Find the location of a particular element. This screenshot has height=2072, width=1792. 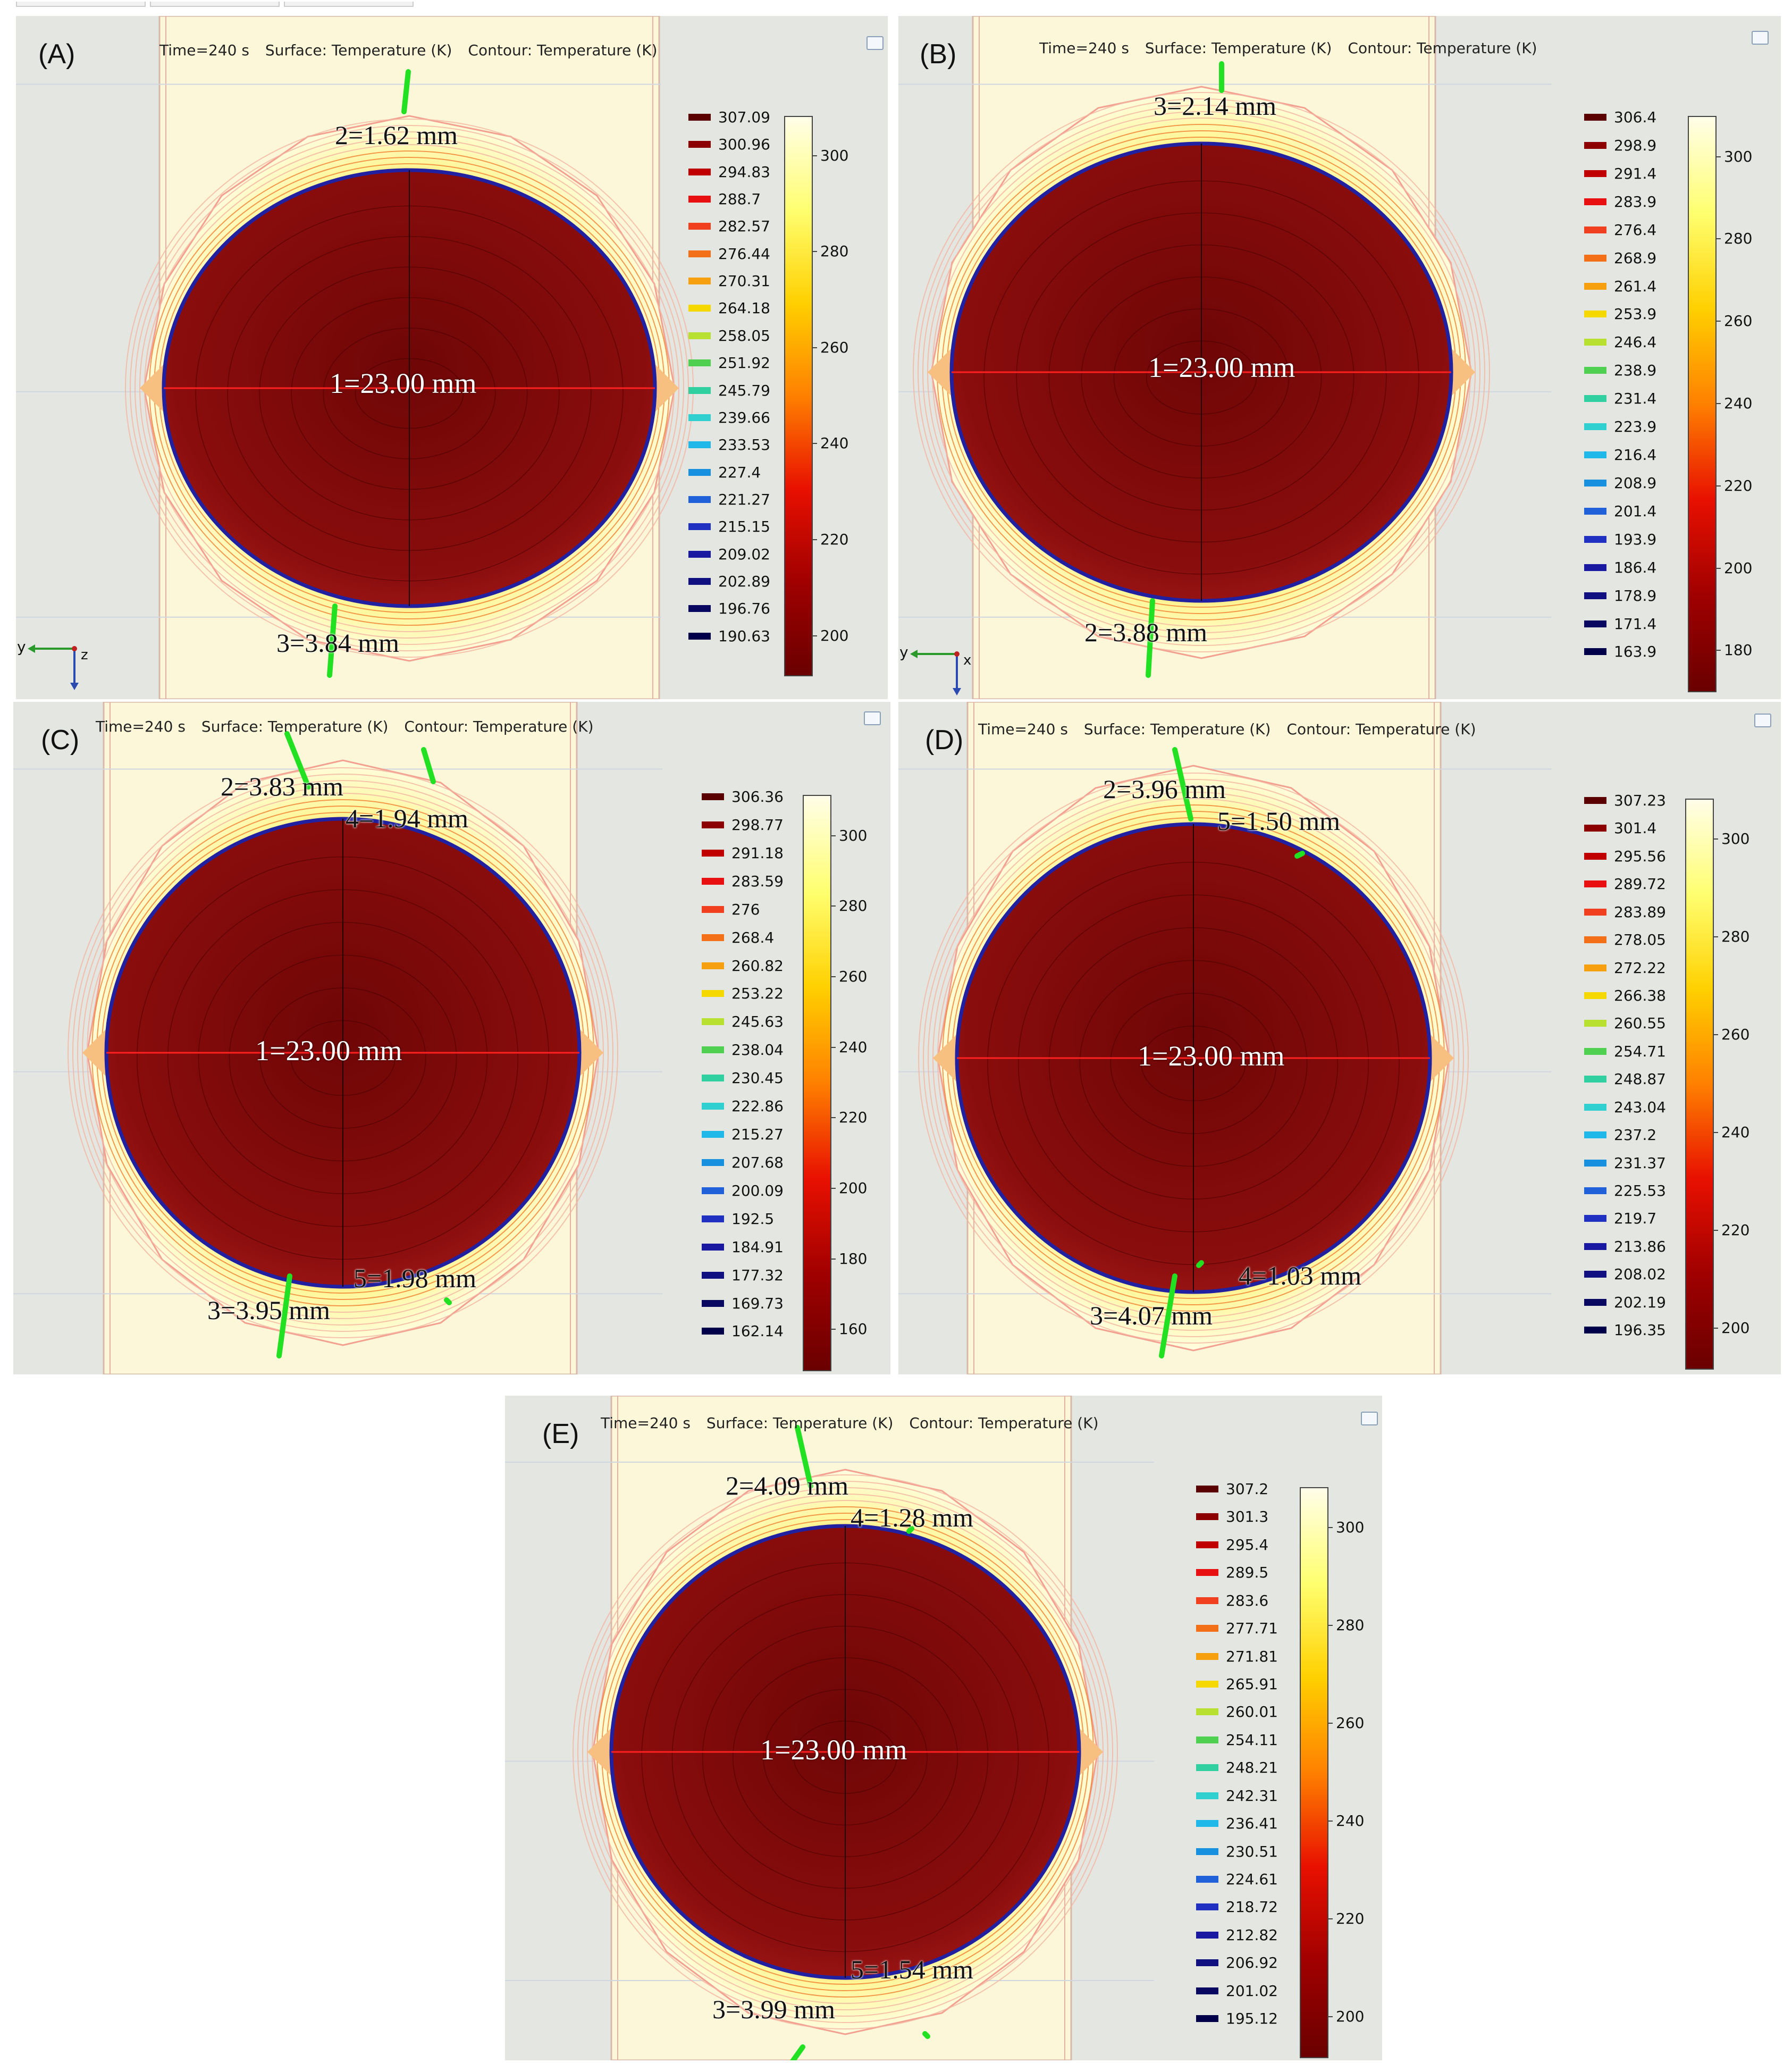

legend-value: 243.04 is located at coordinates (1640, 1107).